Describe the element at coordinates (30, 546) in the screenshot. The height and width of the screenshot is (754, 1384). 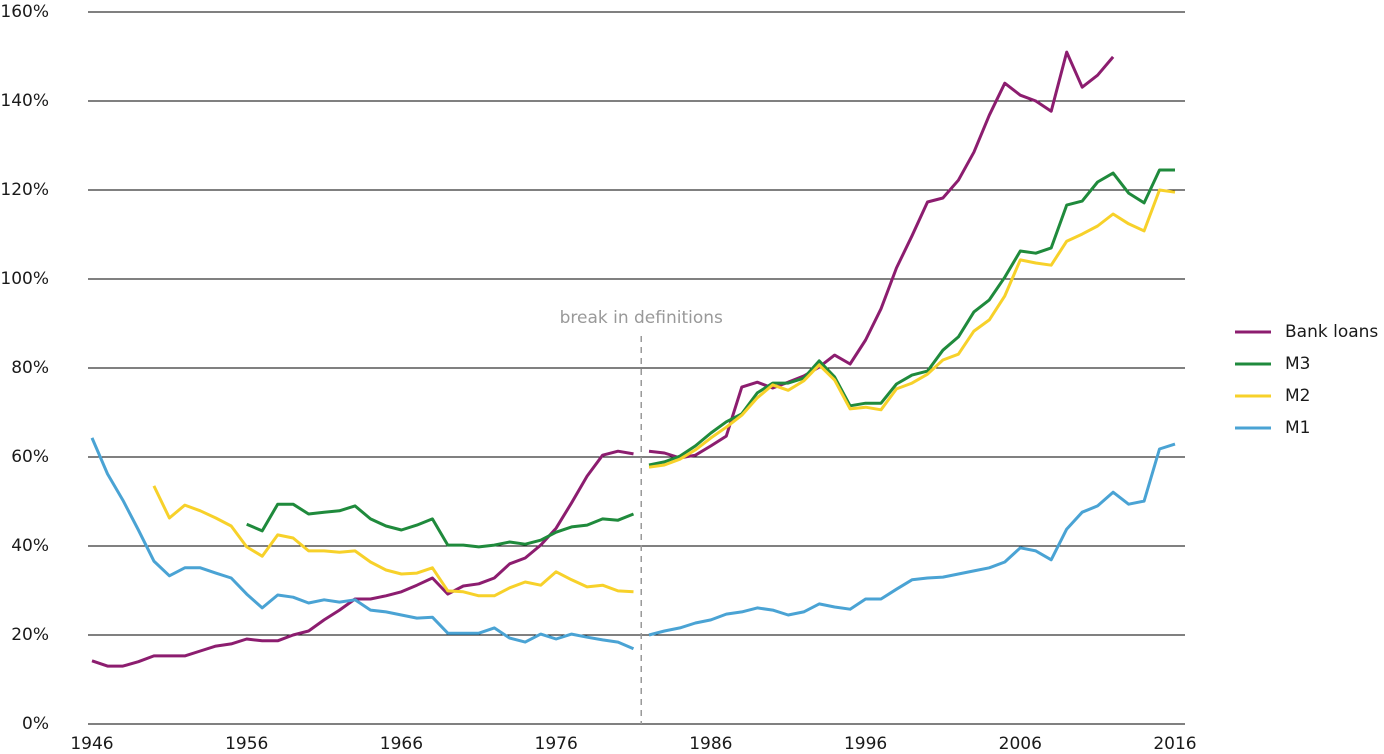
I see `y-tick-label: 40%` at that location.